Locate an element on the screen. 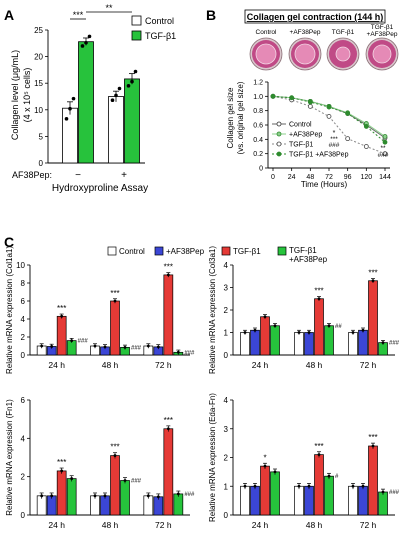 The height and width of the screenshot is (550, 403). panel-b-legend-label: TGF-β1 +AF38Pep is located at coordinates (319, 155).